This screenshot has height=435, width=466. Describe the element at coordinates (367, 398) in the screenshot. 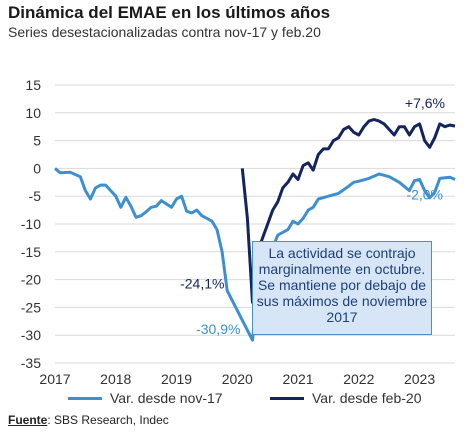

I see `legend-label-feb20: Var. desde feb-20` at that location.